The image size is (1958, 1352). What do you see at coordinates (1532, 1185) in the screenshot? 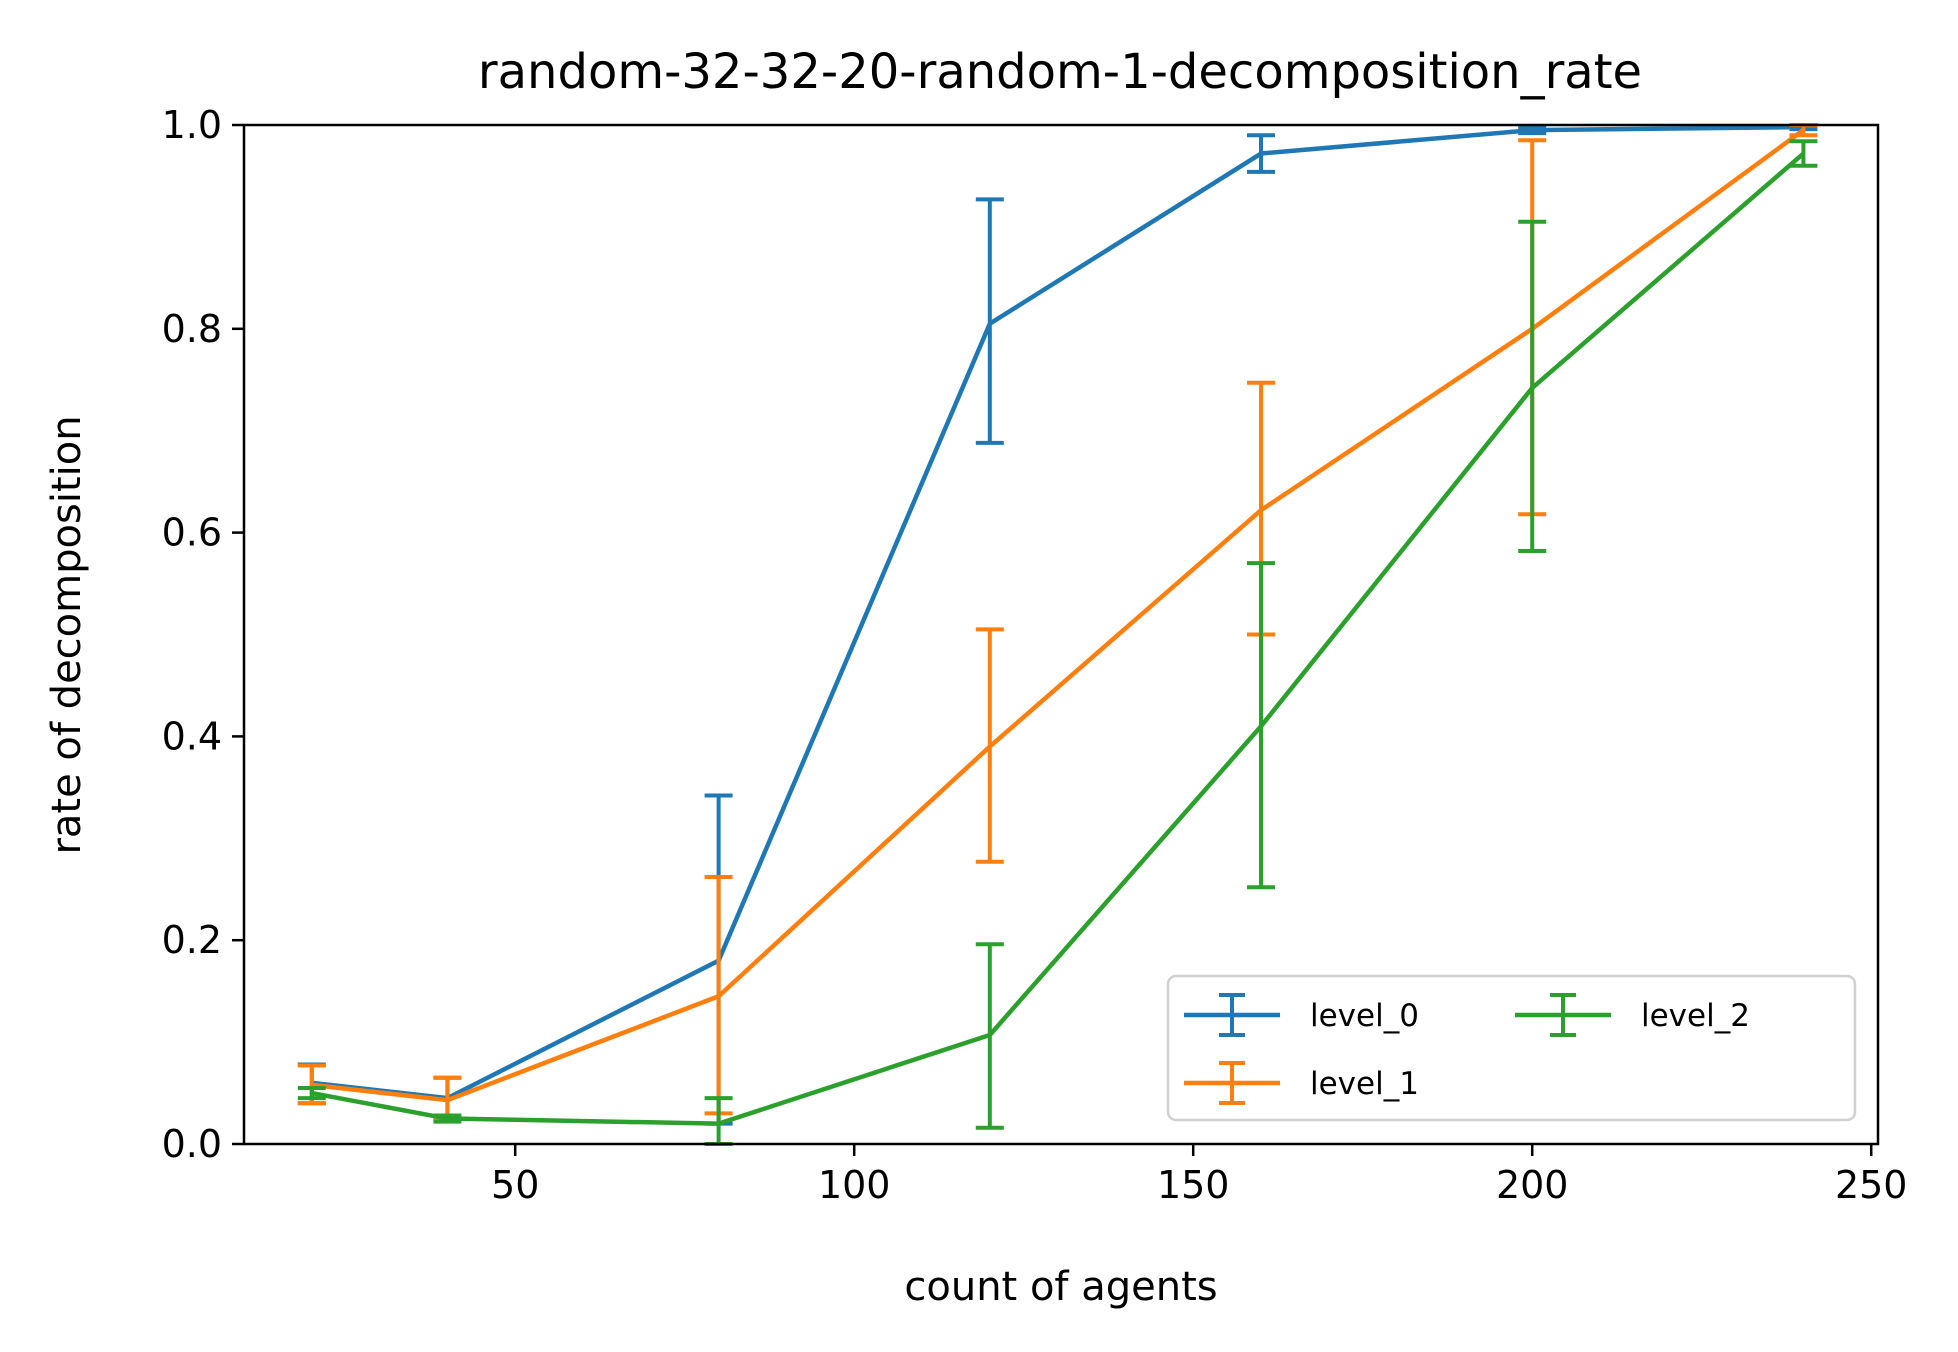
I see `x-tick-label: 200` at bounding box center [1532, 1185].